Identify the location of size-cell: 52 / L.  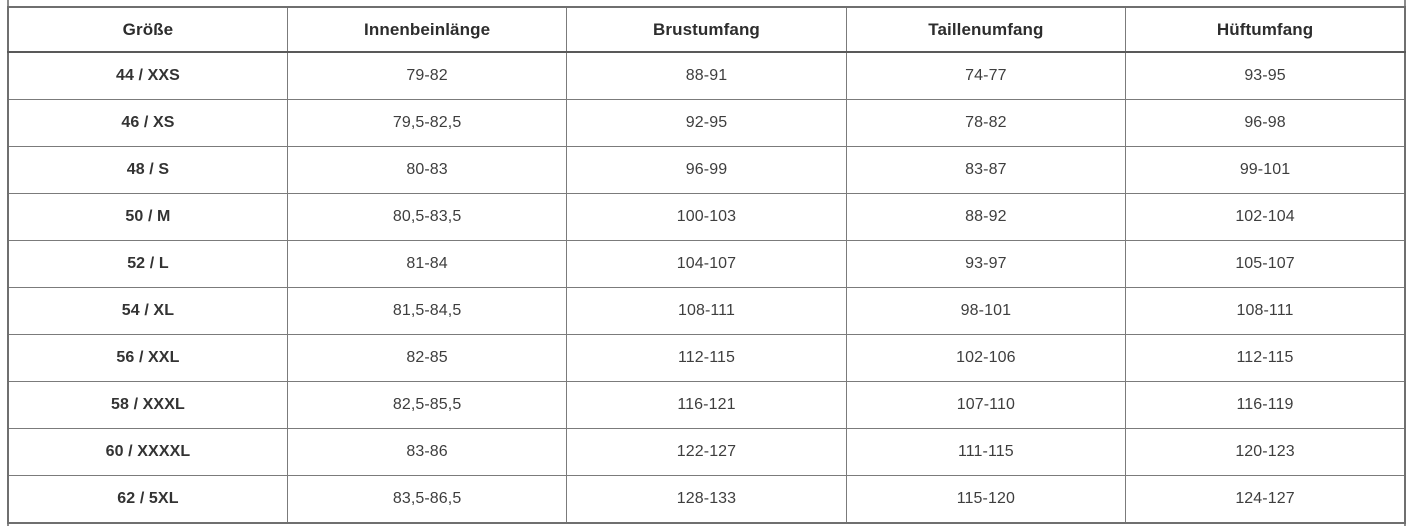
(147, 264).